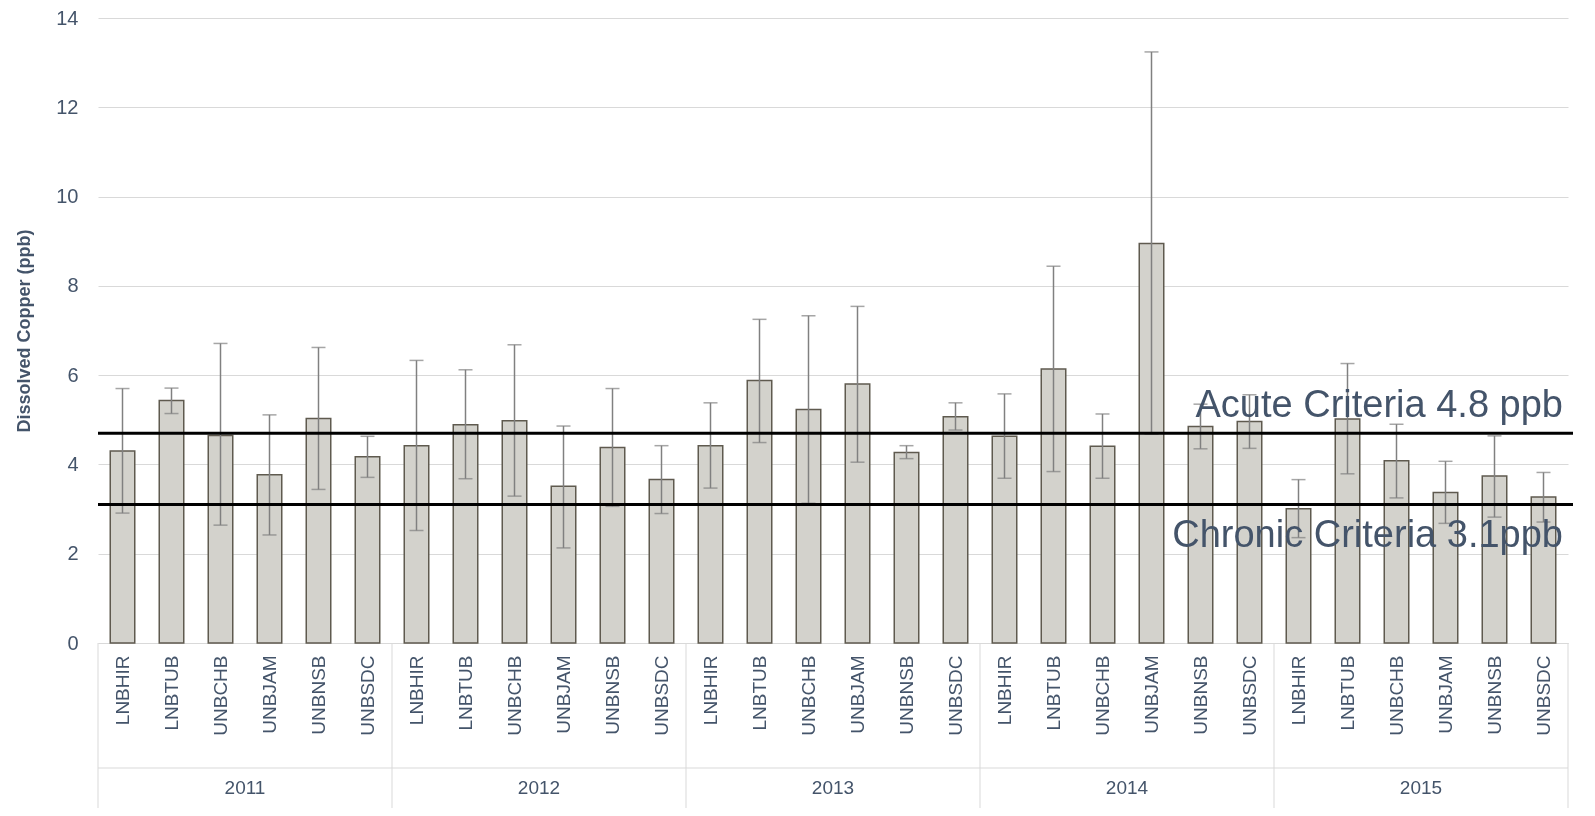  I want to click on text: 2015, so click(1421, 787).